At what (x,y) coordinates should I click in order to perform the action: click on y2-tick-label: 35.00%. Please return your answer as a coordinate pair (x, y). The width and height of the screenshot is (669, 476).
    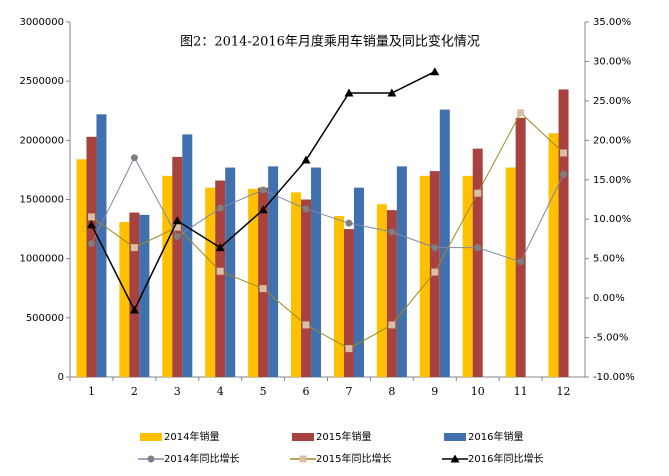
    Looking at the image, I should click on (612, 22).